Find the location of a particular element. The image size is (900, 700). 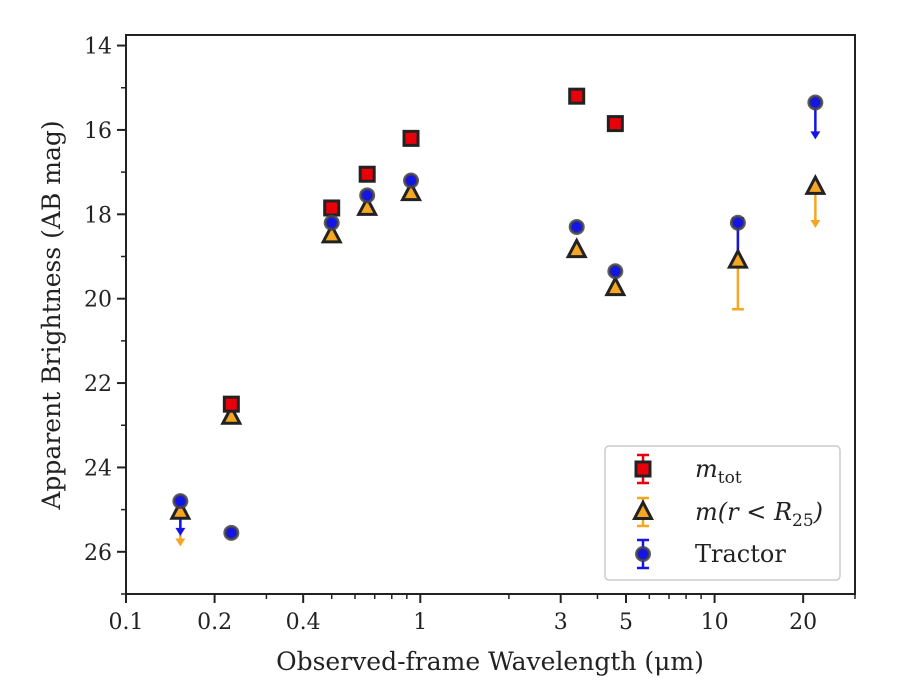

legend-label-mr25: m(r < R25) is located at coordinates (759, 514).